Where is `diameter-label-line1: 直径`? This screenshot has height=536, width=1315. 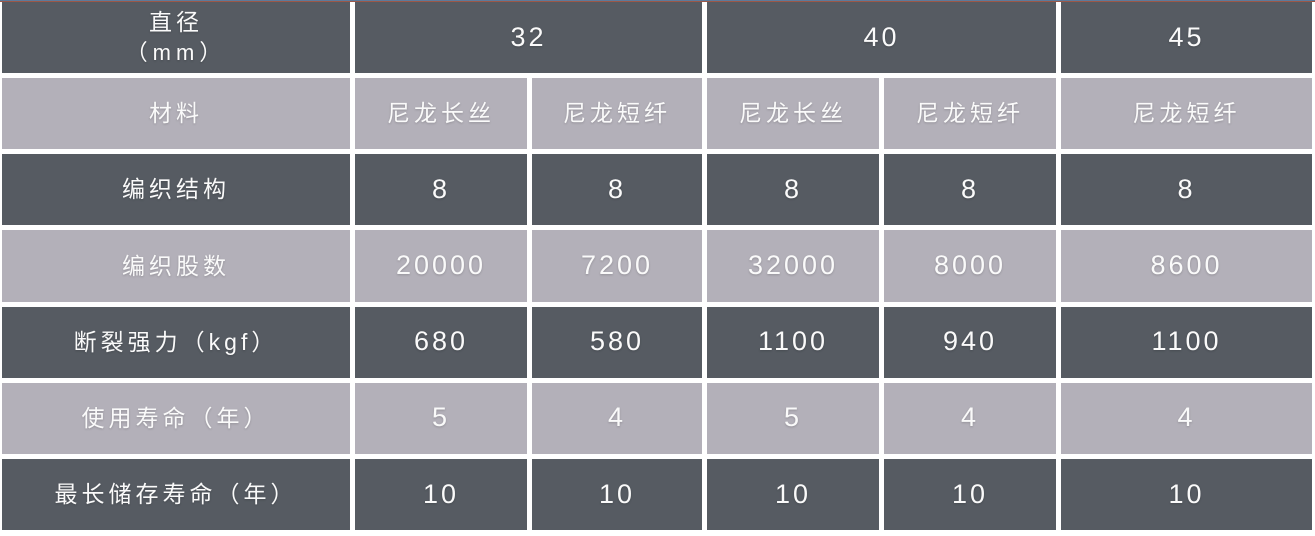 diameter-label-line1: 直径 is located at coordinates (176, 22).